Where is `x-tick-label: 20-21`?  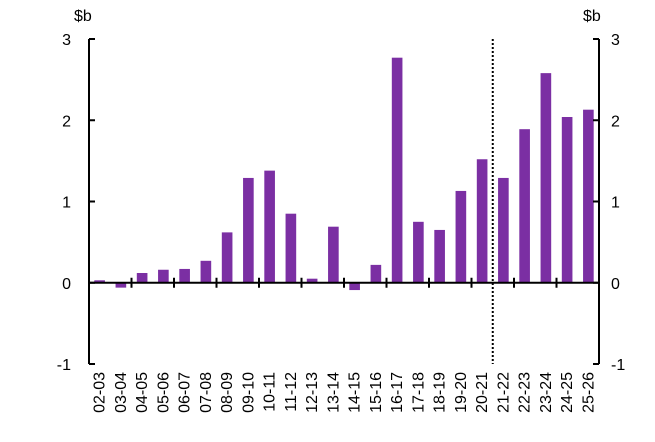
x-tick-label: 20-21 is located at coordinates (482, 392).